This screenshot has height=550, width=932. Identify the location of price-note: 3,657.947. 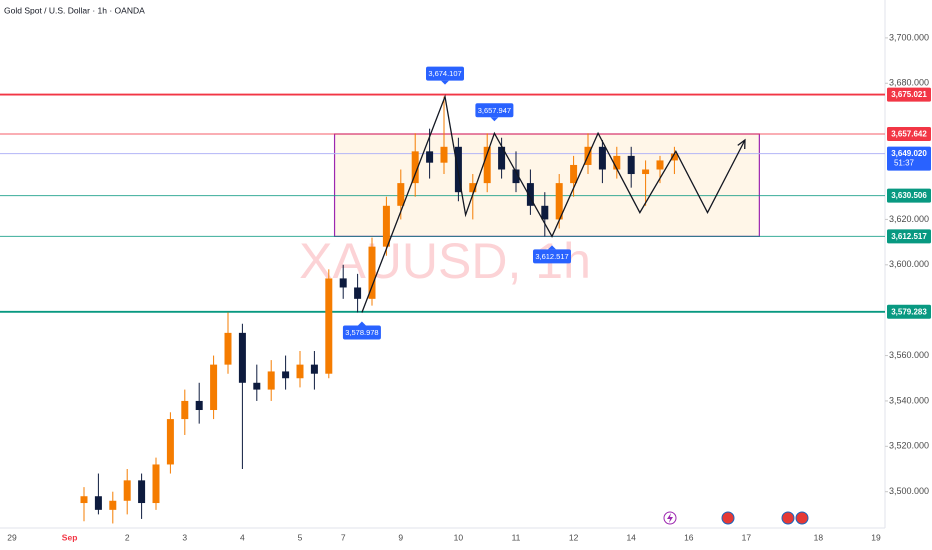
(494, 112).